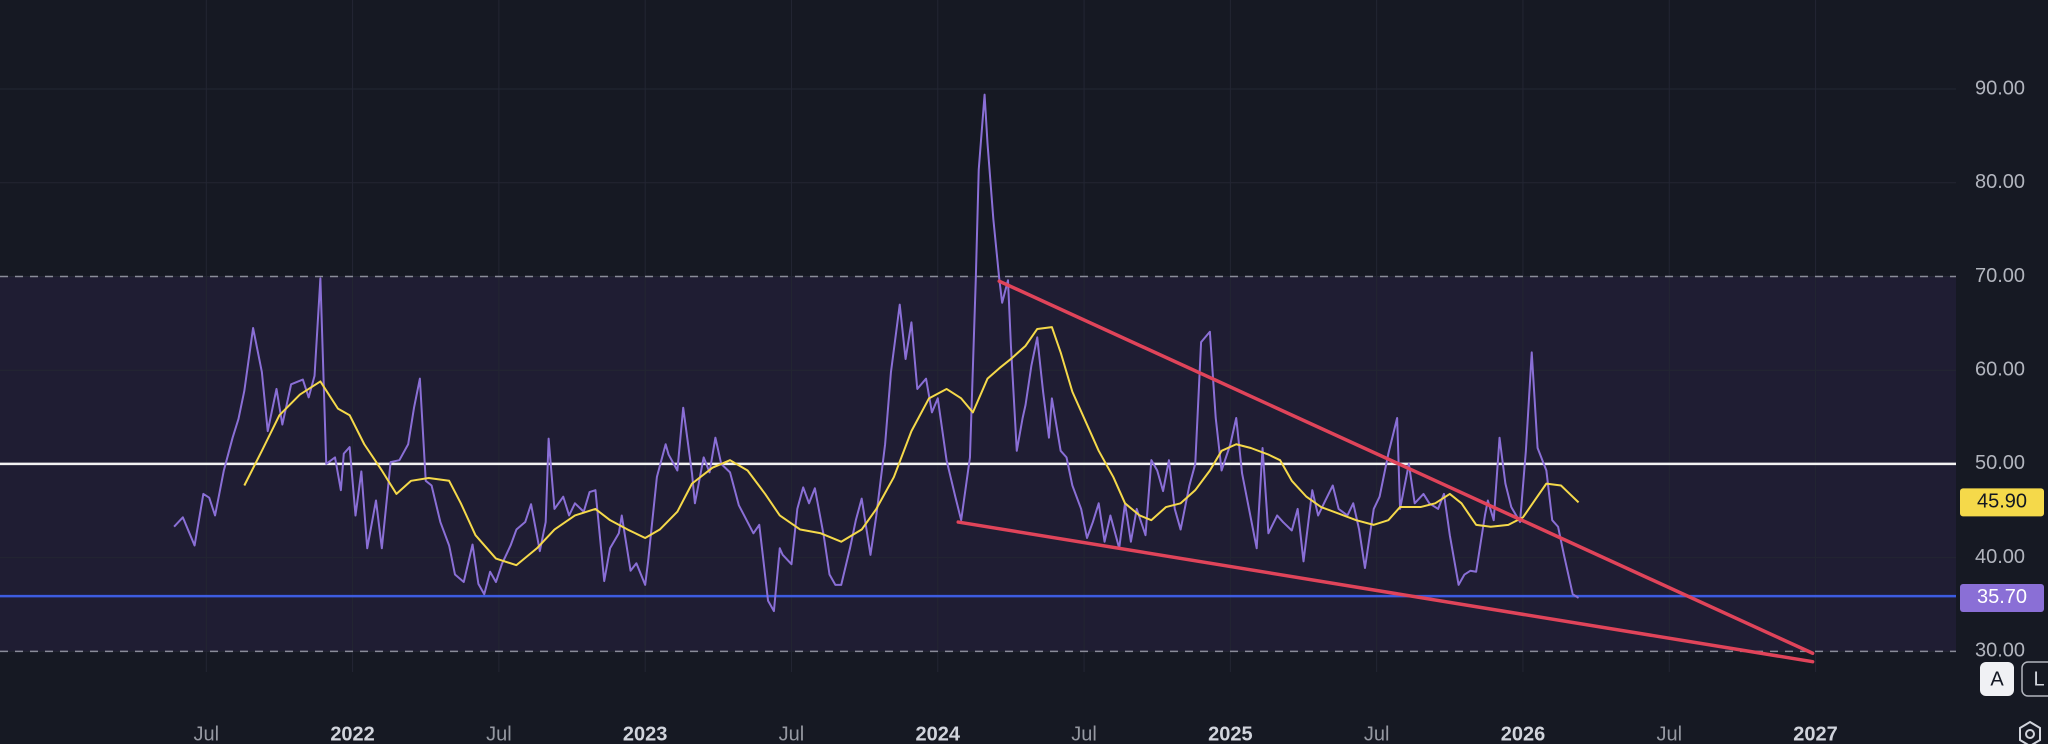  I want to click on y-tick-label: 40.00, so click(2000, 557).